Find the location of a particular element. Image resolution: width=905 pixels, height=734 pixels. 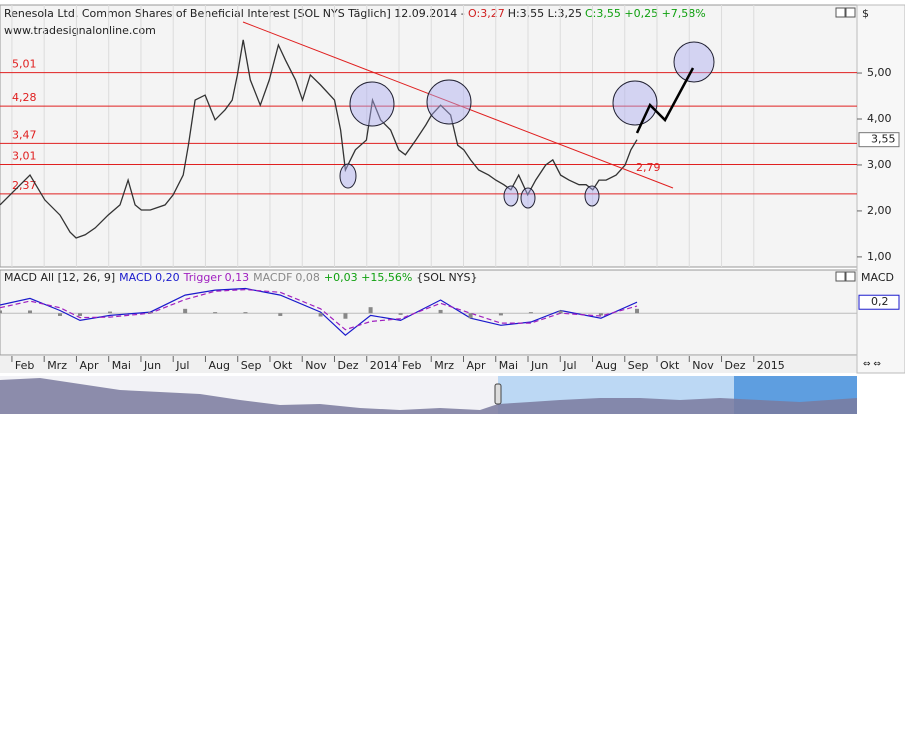

legend-name: Trigger is located at coordinates (202, 277).